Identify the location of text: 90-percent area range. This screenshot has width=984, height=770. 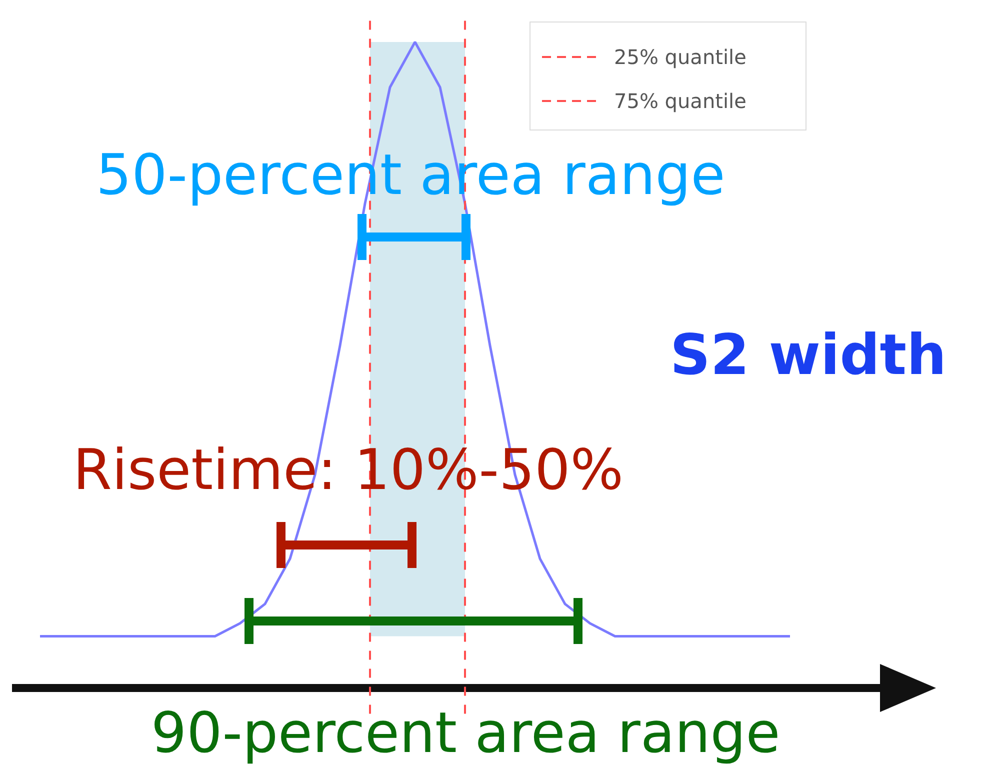
(465, 733).